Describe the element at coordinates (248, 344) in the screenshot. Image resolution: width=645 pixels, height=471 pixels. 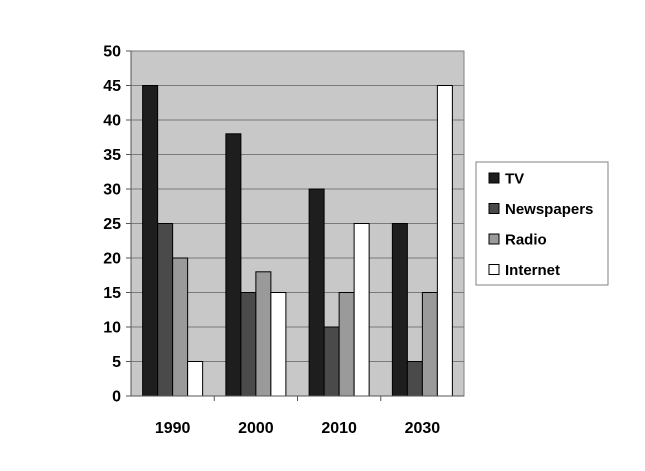
I see `bar-newspapers-2000` at that location.